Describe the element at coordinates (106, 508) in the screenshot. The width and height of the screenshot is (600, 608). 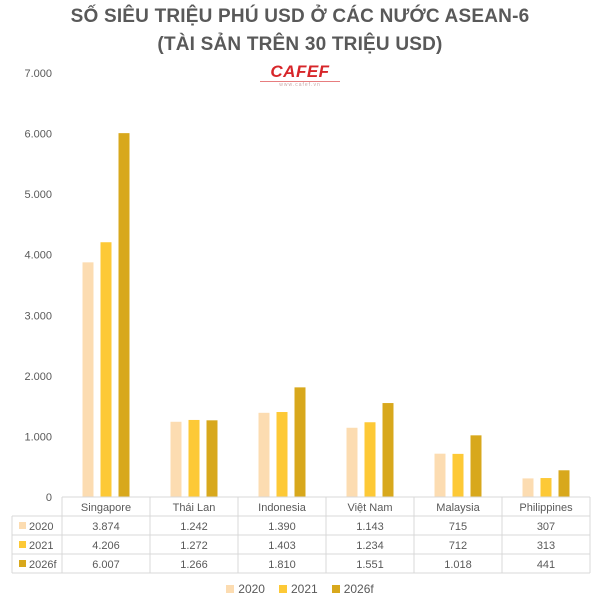
I see `category-label: Singapore` at that location.